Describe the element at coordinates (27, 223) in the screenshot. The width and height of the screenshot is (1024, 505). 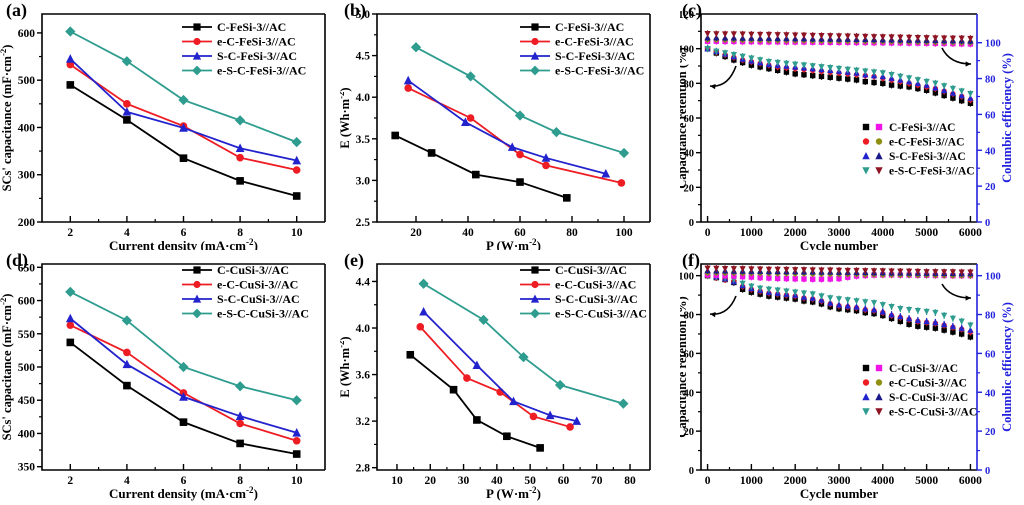
I see `svg-text: 200` at that location.